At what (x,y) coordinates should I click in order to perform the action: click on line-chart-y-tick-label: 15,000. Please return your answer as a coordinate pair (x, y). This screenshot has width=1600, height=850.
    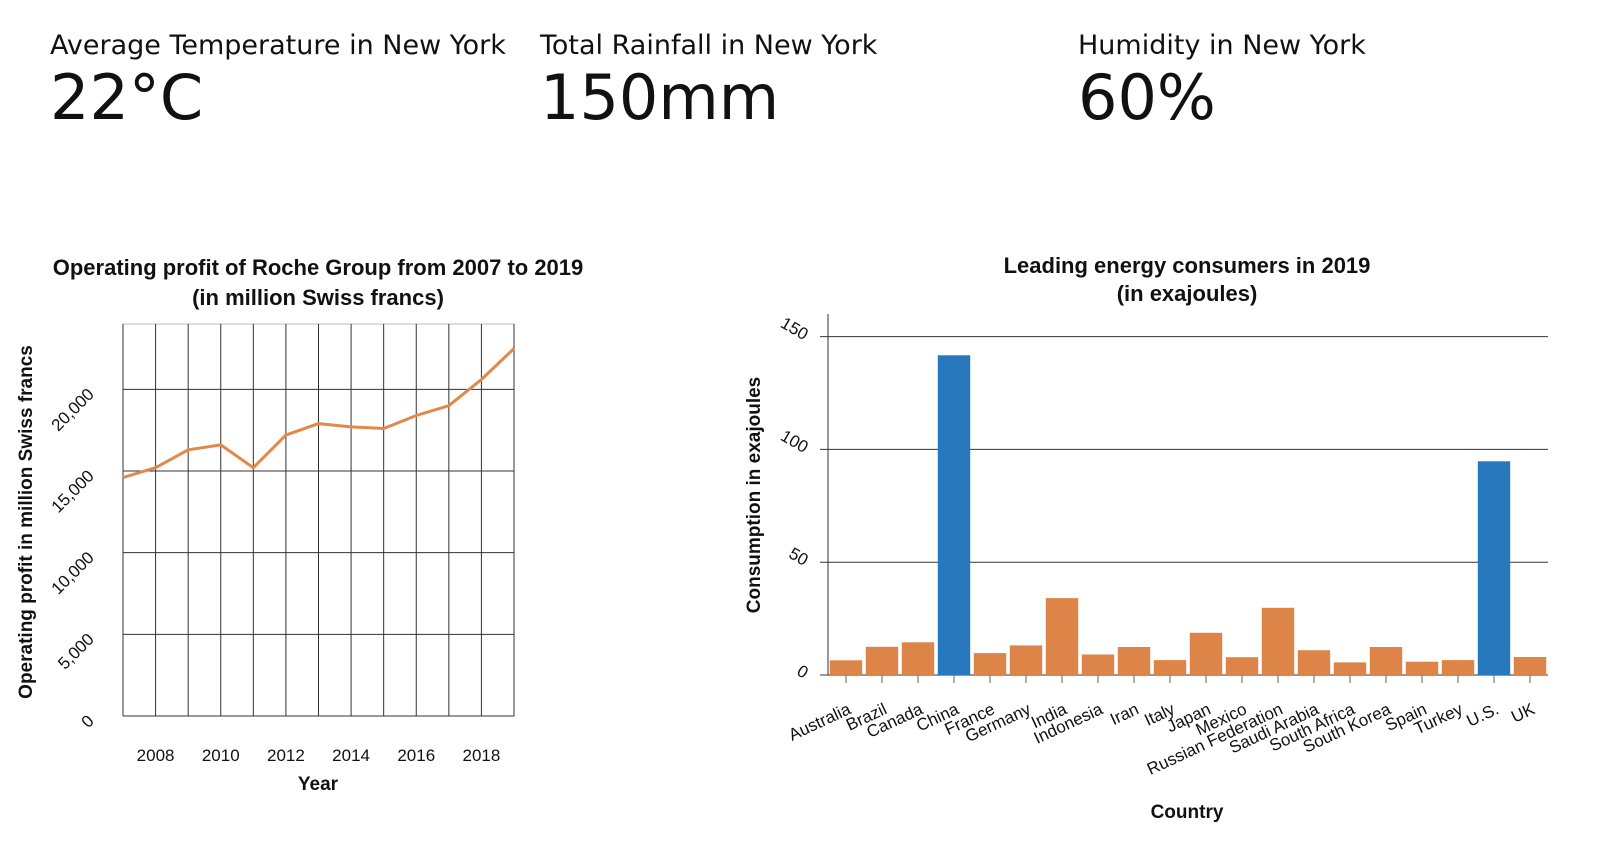
    Looking at the image, I should click on (73, 491).